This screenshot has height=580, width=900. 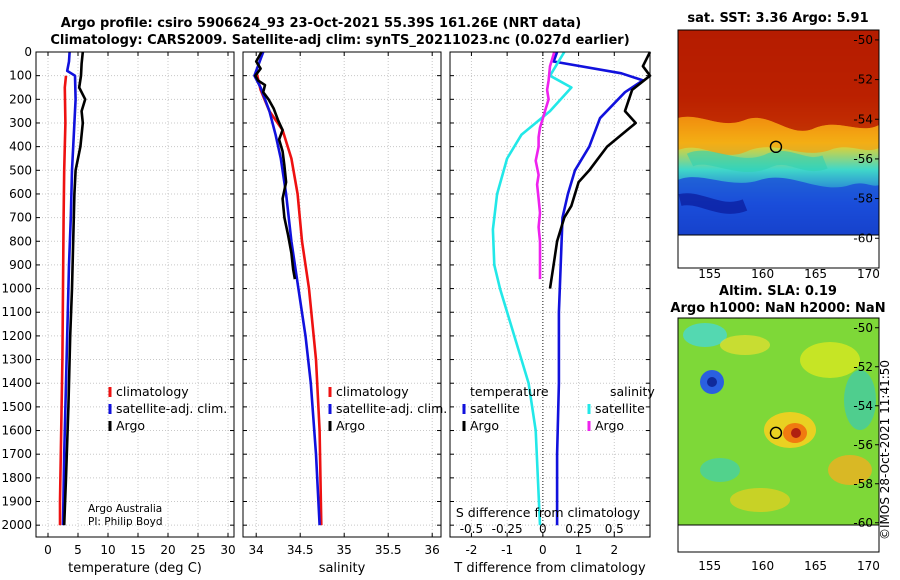 What do you see at coordinates (20, 265) in the screenshot?
I see `y-tick-label: 900` at bounding box center [20, 265].